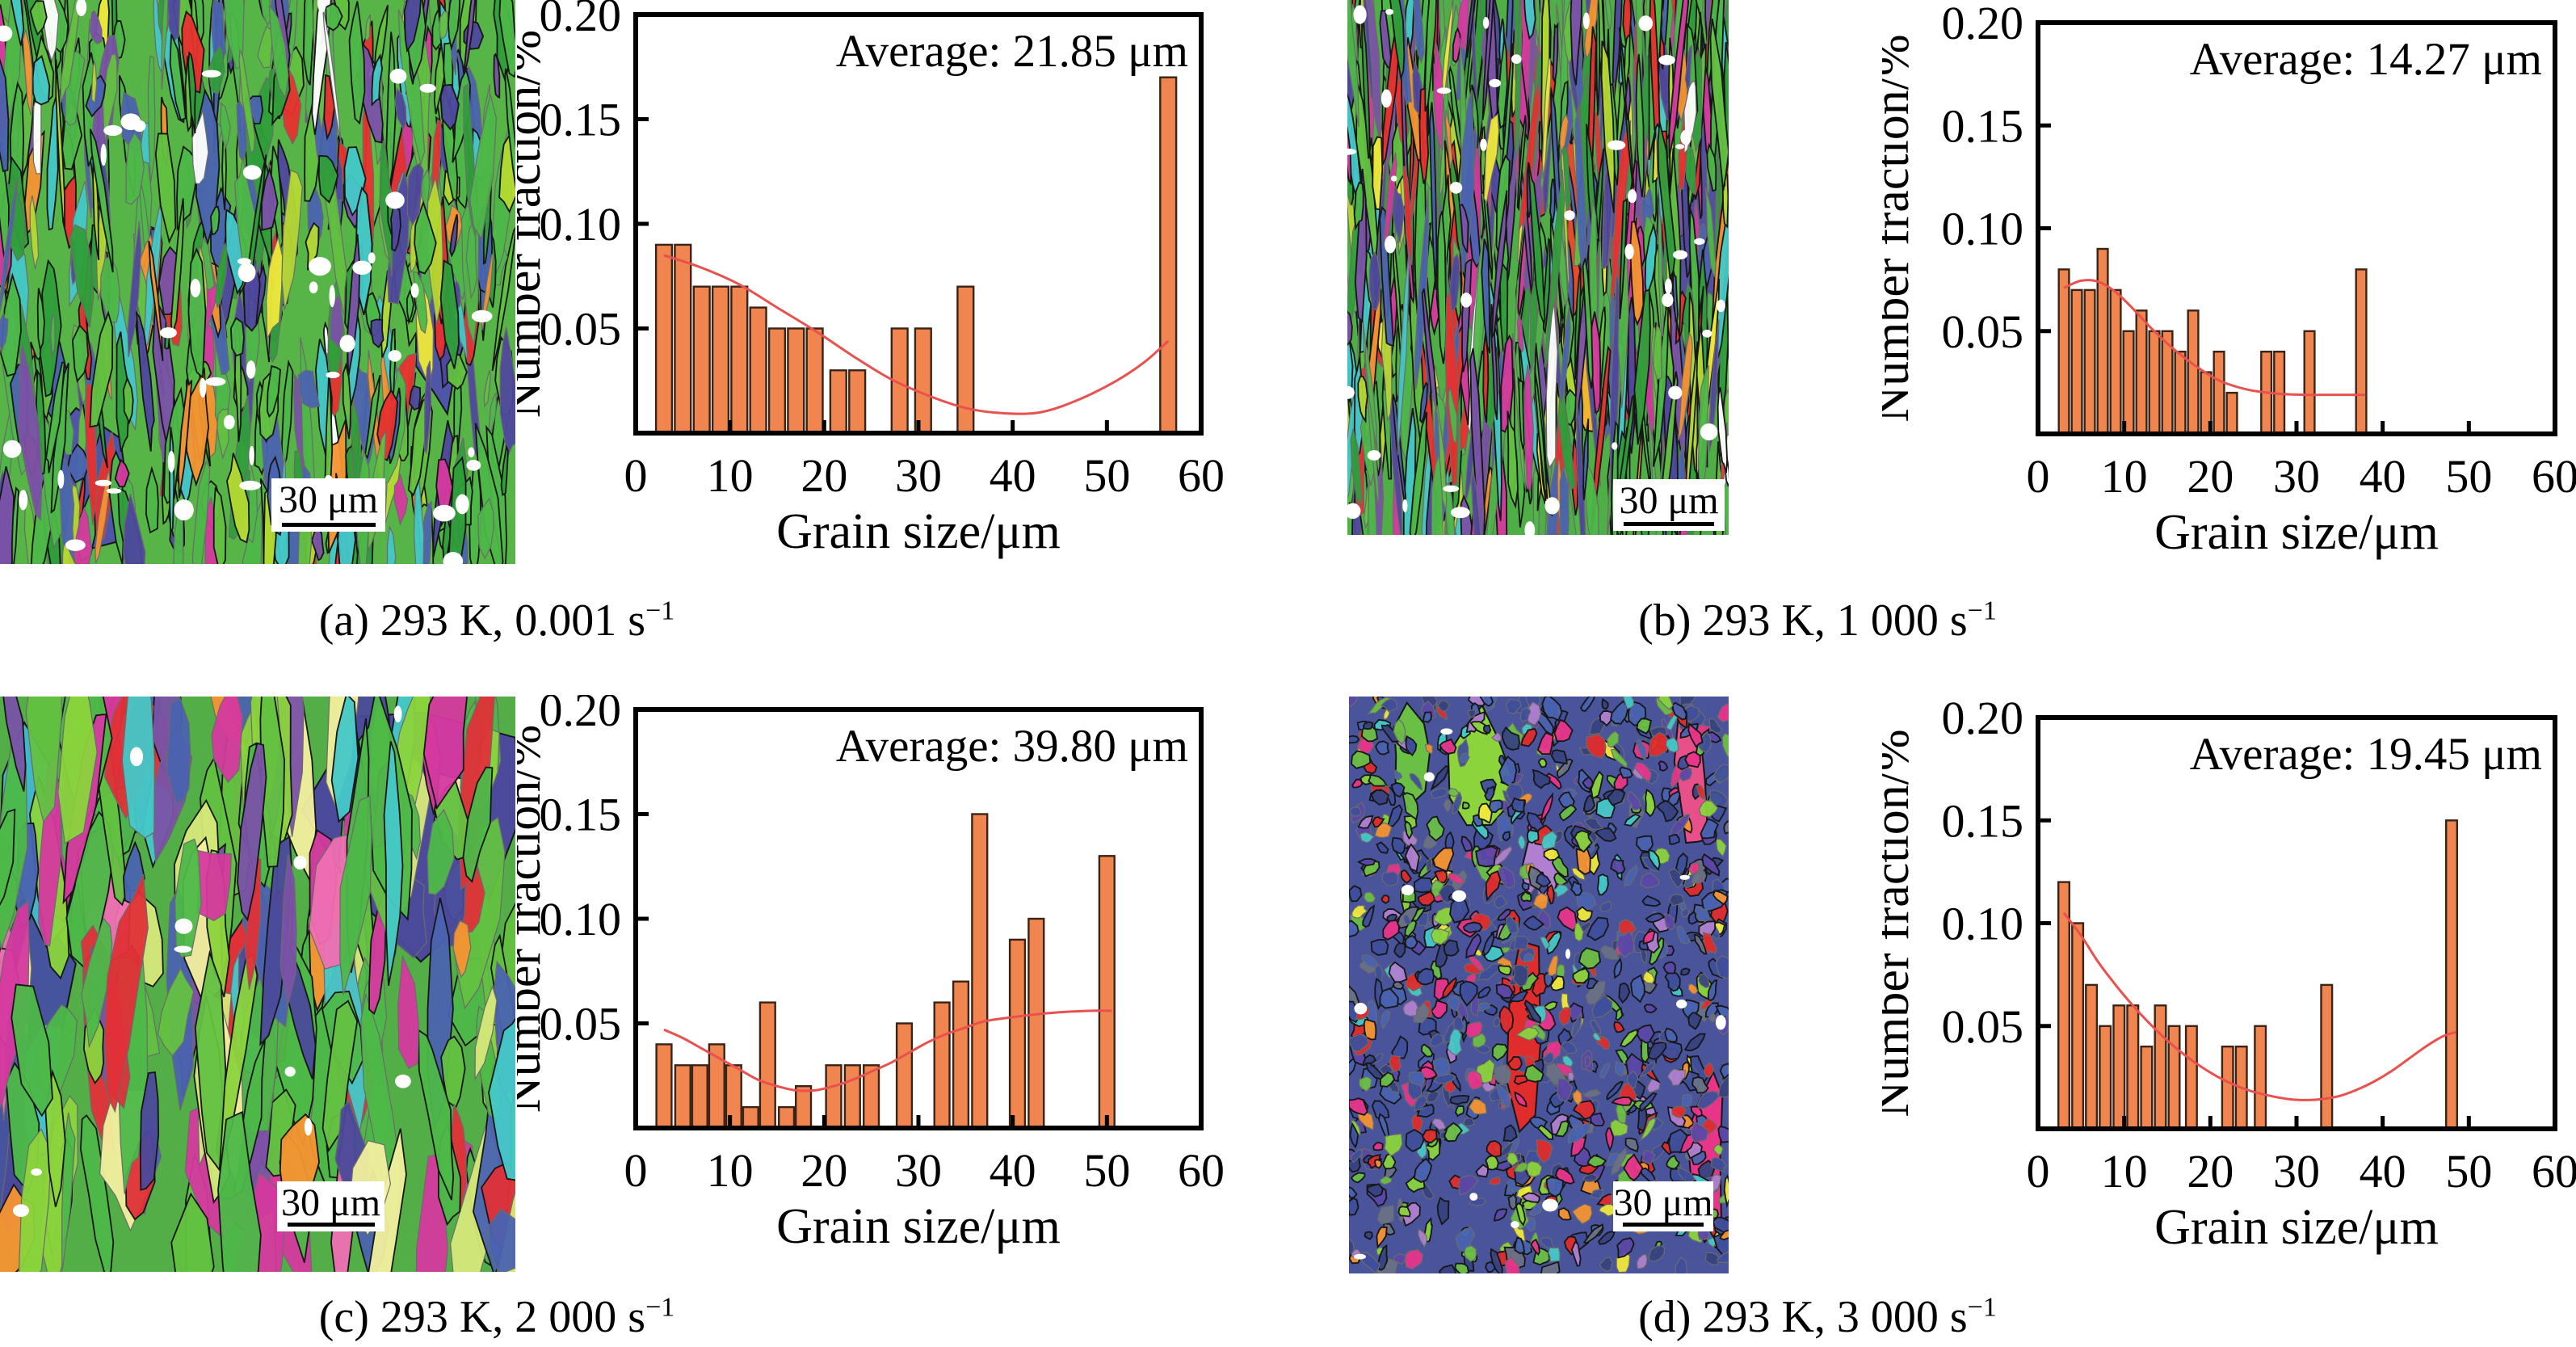 The image size is (2576, 1347). Describe the element at coordinates (1012, 747) in the screenshot. I see `svg-text: Average: 39.80 μm` at that location.